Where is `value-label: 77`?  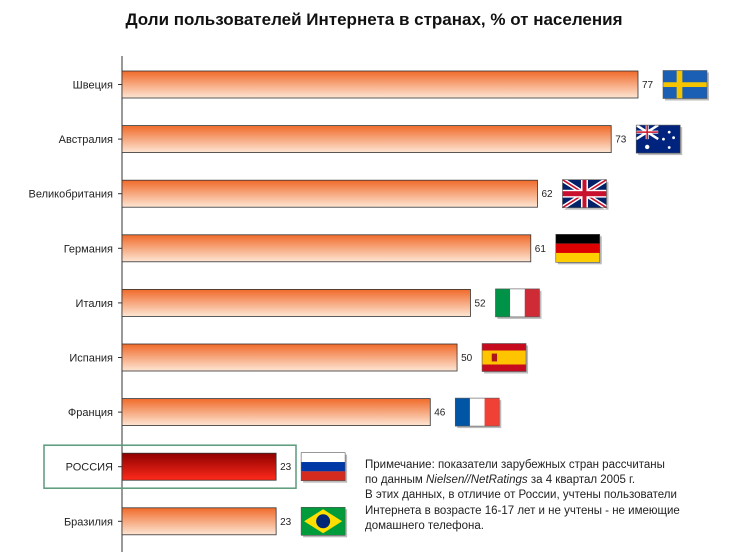 value-label: 77 is located at coordinates (648, 85).